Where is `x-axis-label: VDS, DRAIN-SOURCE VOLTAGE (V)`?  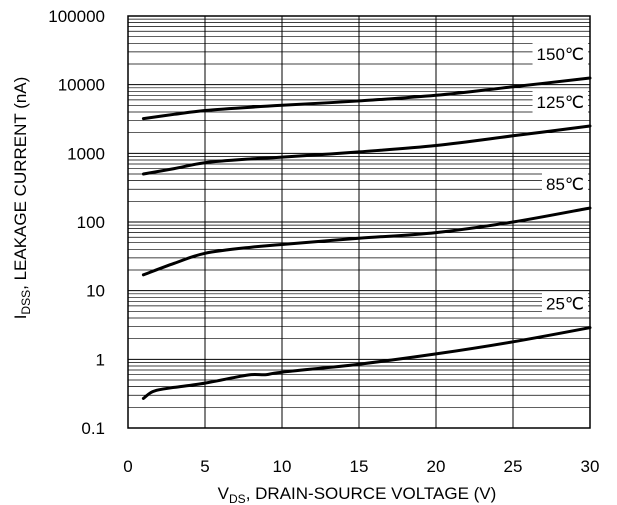
x-axis-label: VDS, DRAIN-SOURCE VOLTAGE (V) is located at coordinates (357, 494).